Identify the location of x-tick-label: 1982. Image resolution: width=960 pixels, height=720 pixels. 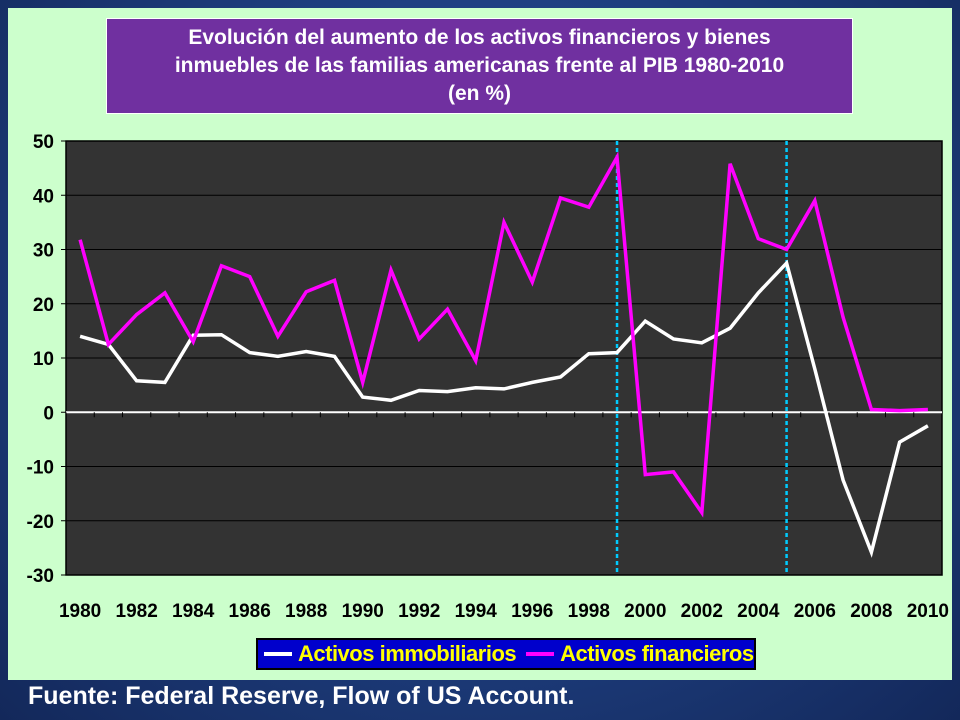
(137, 611).